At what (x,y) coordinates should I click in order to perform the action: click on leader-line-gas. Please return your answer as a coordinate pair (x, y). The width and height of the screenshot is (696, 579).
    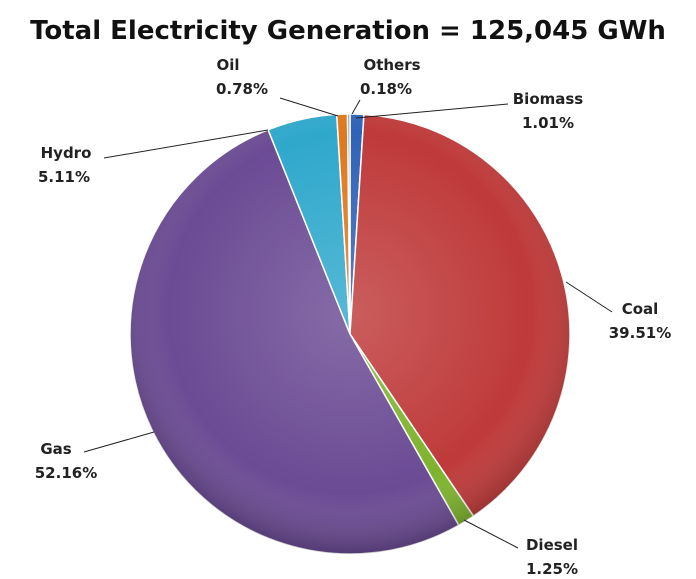
    Looking at the image, I should click on (119, 442).